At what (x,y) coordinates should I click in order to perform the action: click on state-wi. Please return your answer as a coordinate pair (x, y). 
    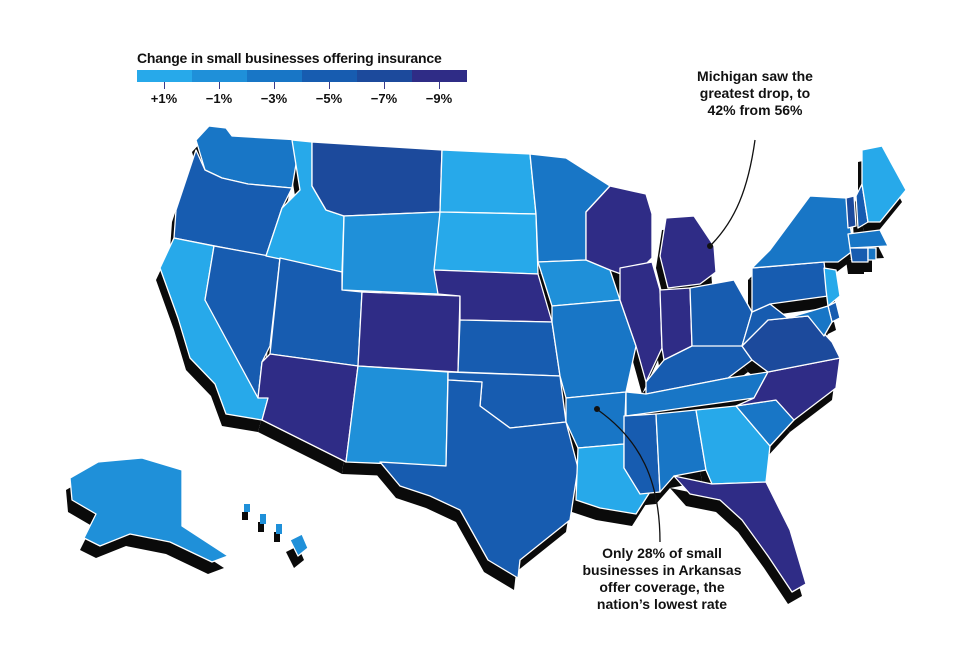
    Looking at the image, I should click on (619, 232).